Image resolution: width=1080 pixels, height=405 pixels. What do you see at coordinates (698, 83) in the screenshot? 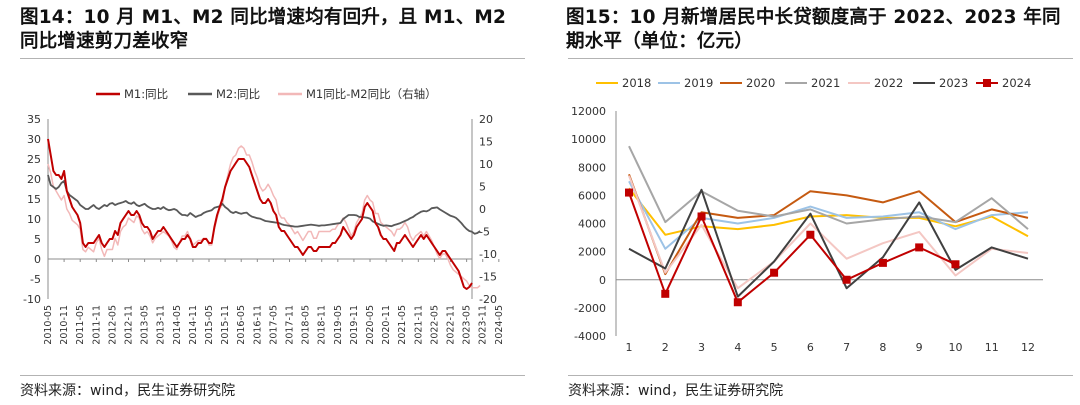
I see `legend-label: 2019` at bounding box center [698, 83].